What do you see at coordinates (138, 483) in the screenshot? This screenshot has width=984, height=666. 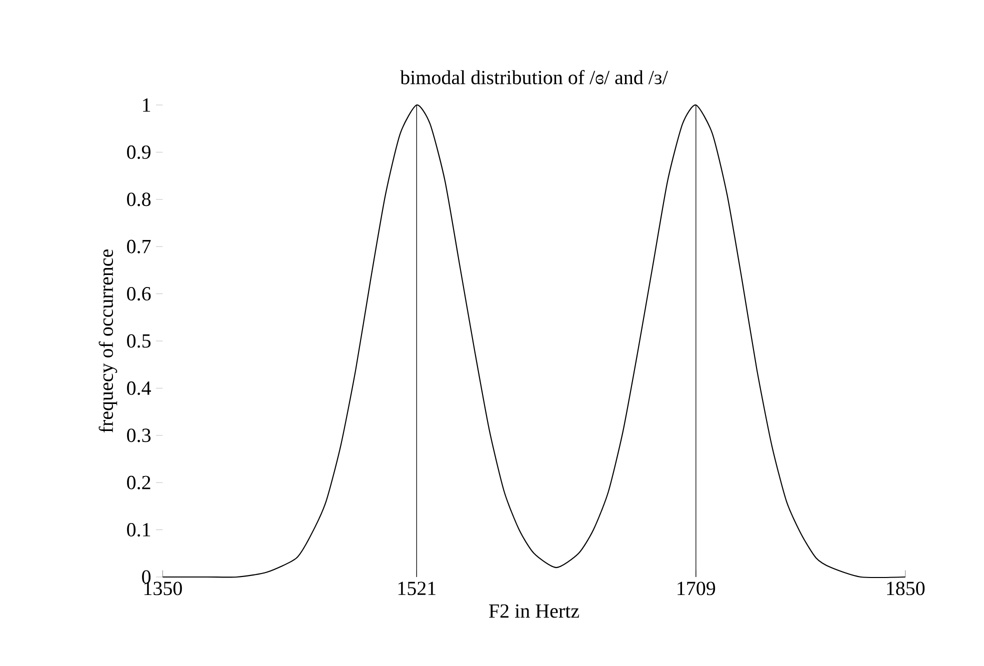 I see `y-tick-label: 0.2` at bounding box center [138, 483].